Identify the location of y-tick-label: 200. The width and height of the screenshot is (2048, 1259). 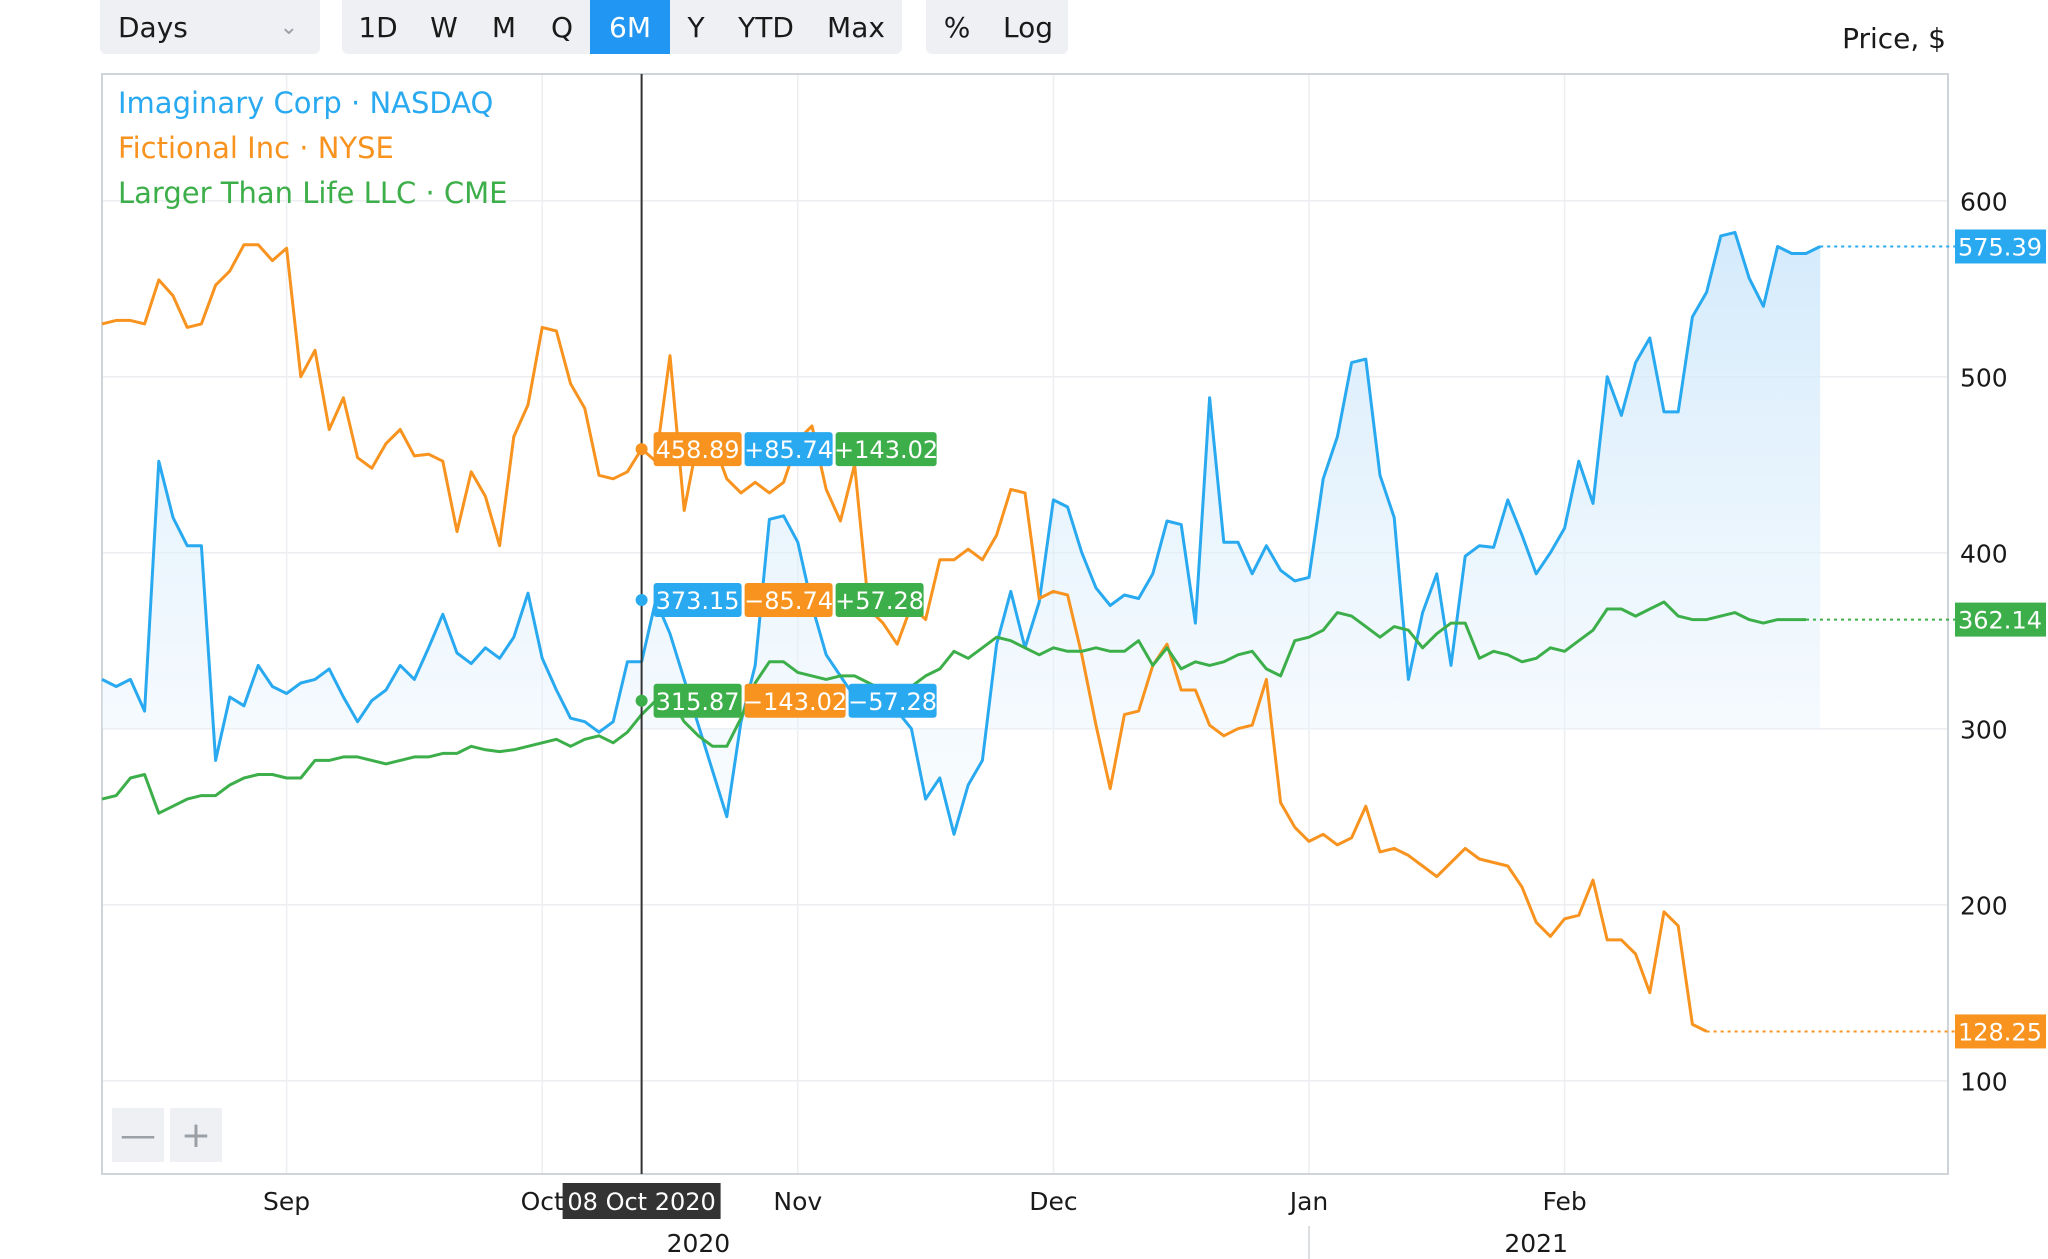
(1984, 906).